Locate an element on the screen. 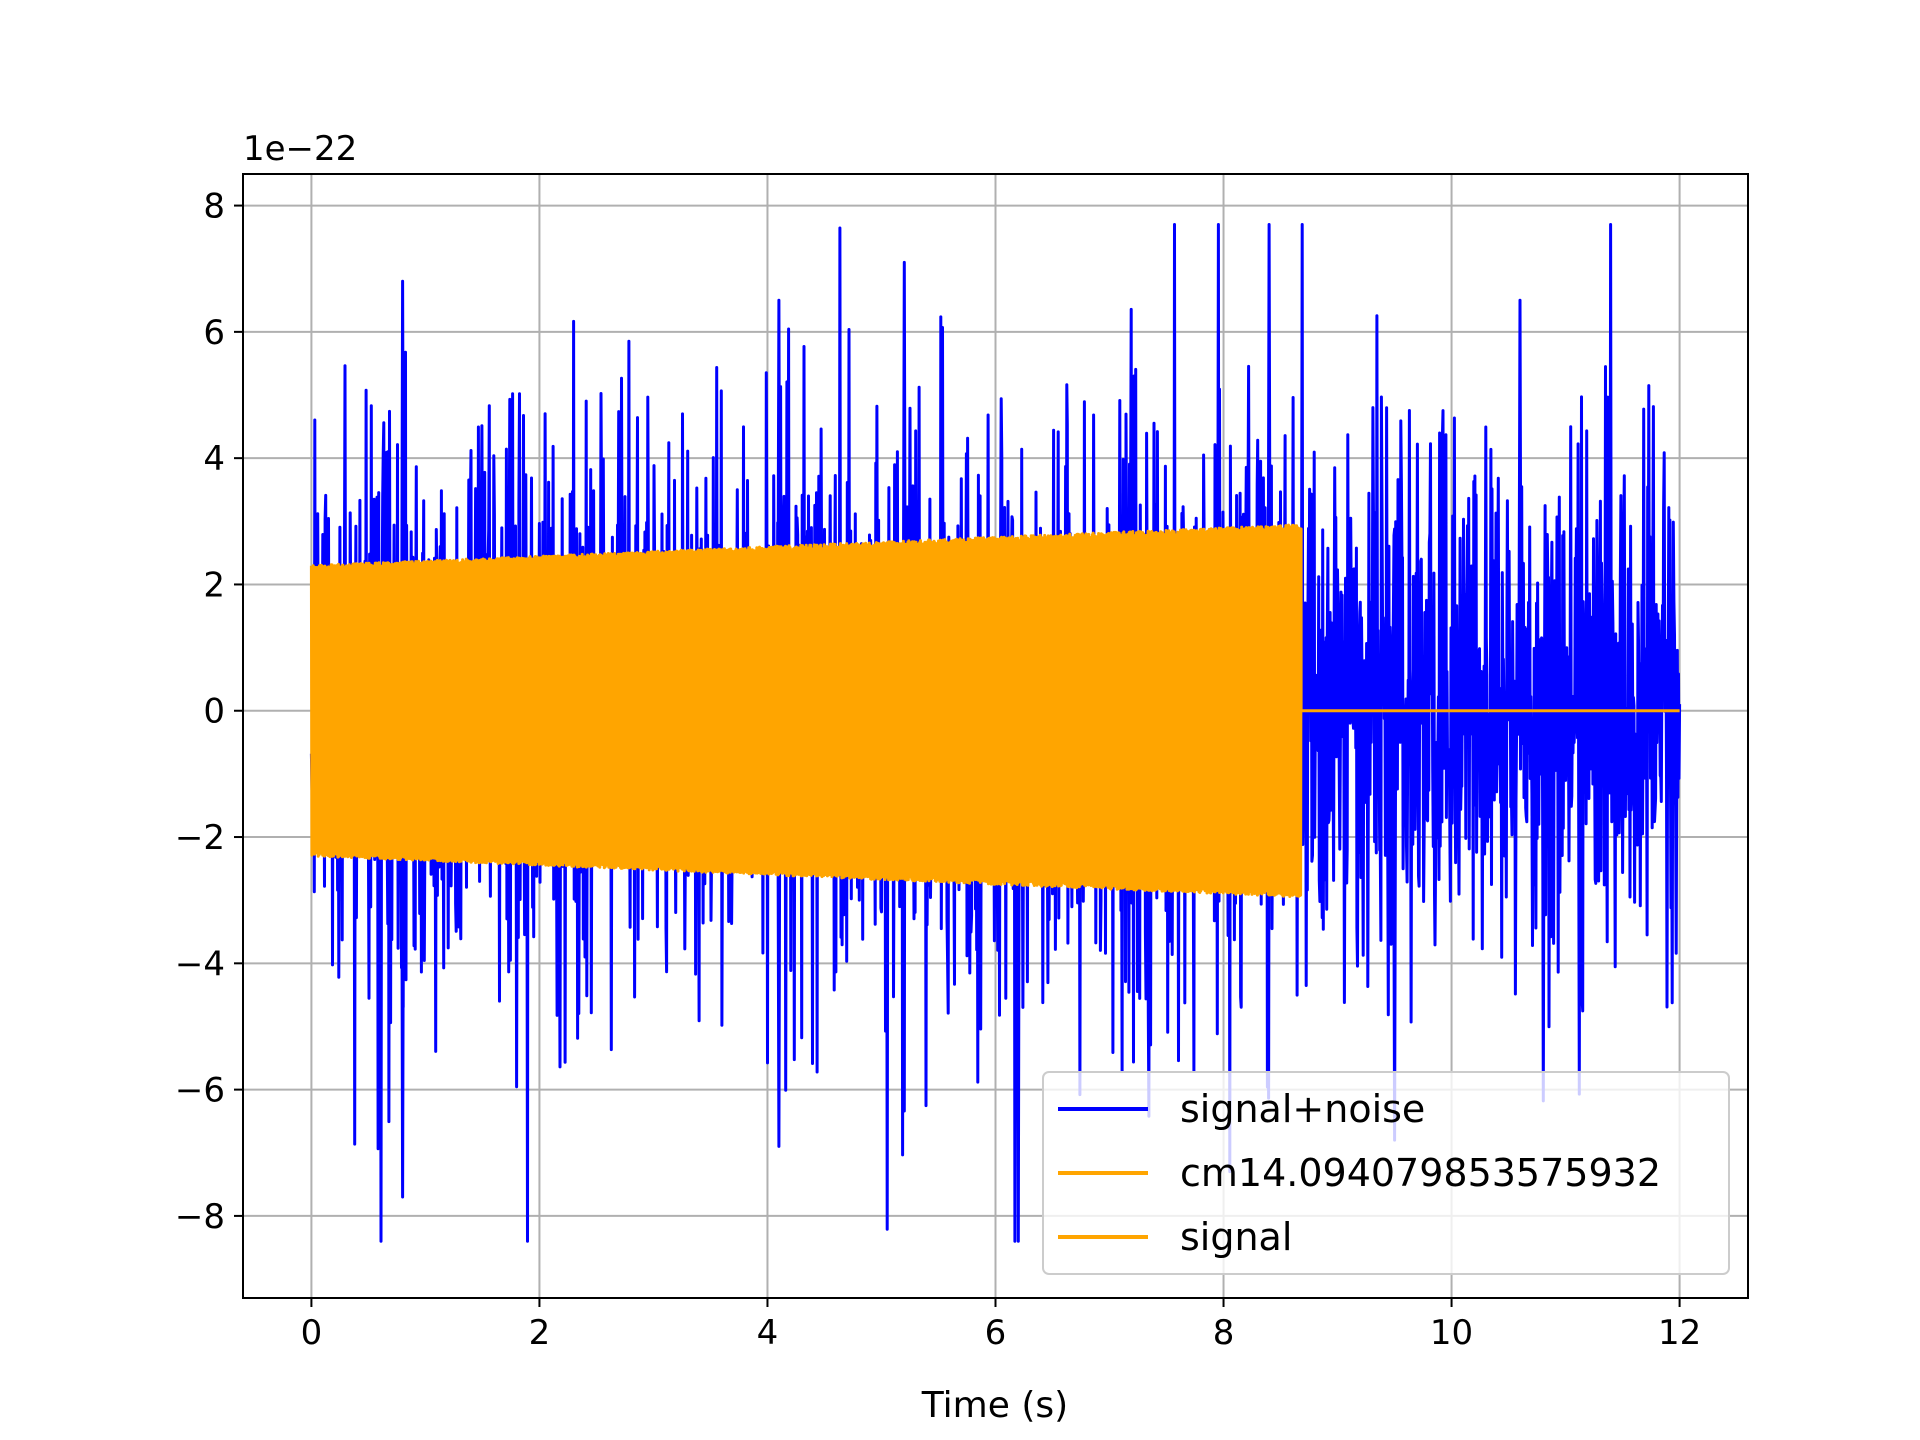 The width and height of the screenshot is (1920, 1440). x-tick-label: 8 is located at coordinates (1224, 1333).